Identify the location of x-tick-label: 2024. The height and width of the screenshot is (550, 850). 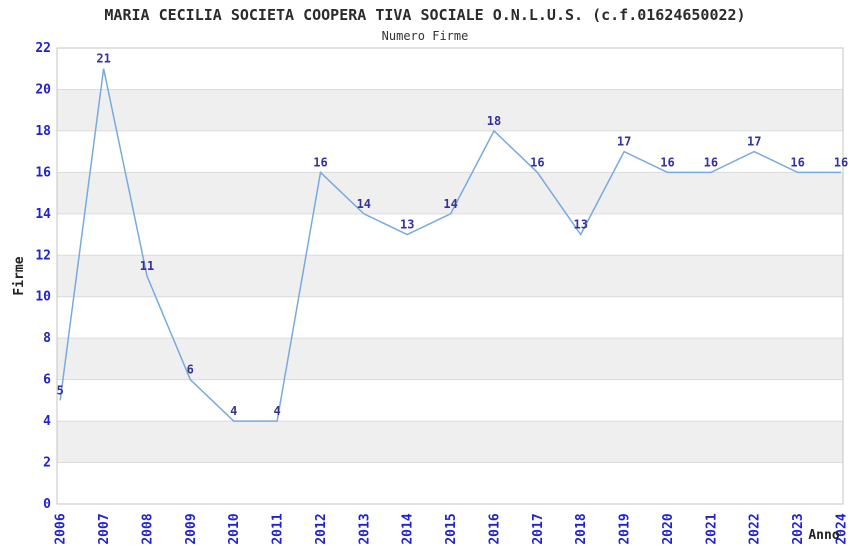
(842, 528).